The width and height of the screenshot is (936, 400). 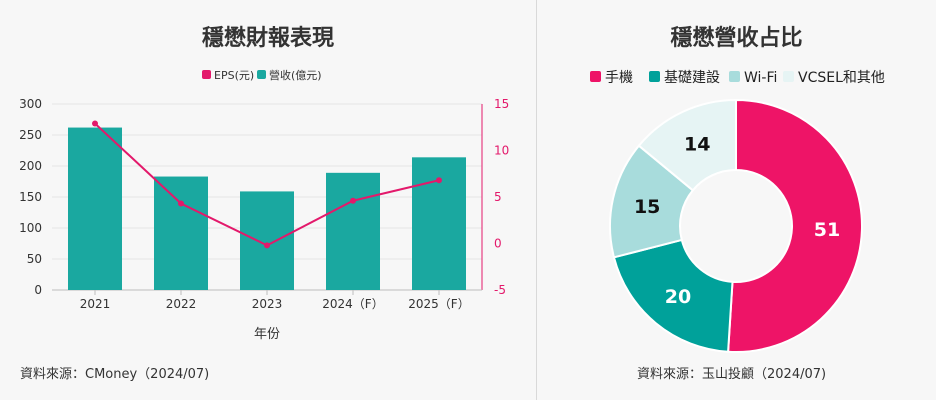 I want to click on panel-divider, so click(x=536, y=200).